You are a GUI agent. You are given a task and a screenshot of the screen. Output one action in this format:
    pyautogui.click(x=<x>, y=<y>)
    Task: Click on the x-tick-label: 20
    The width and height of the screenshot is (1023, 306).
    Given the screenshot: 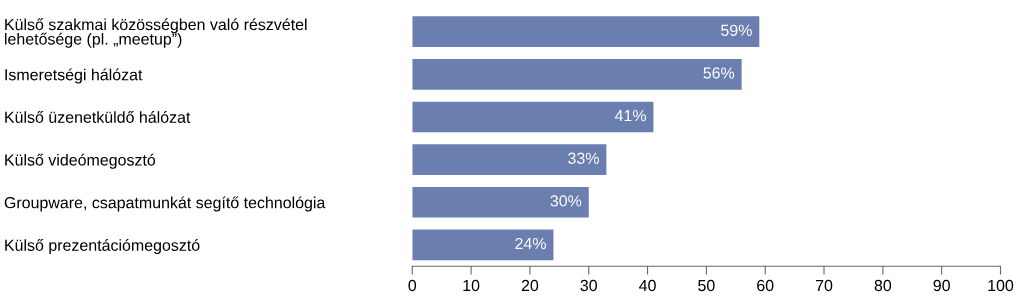 What is the action you would take?
    pyautogui.click(x=530, y=285)
    